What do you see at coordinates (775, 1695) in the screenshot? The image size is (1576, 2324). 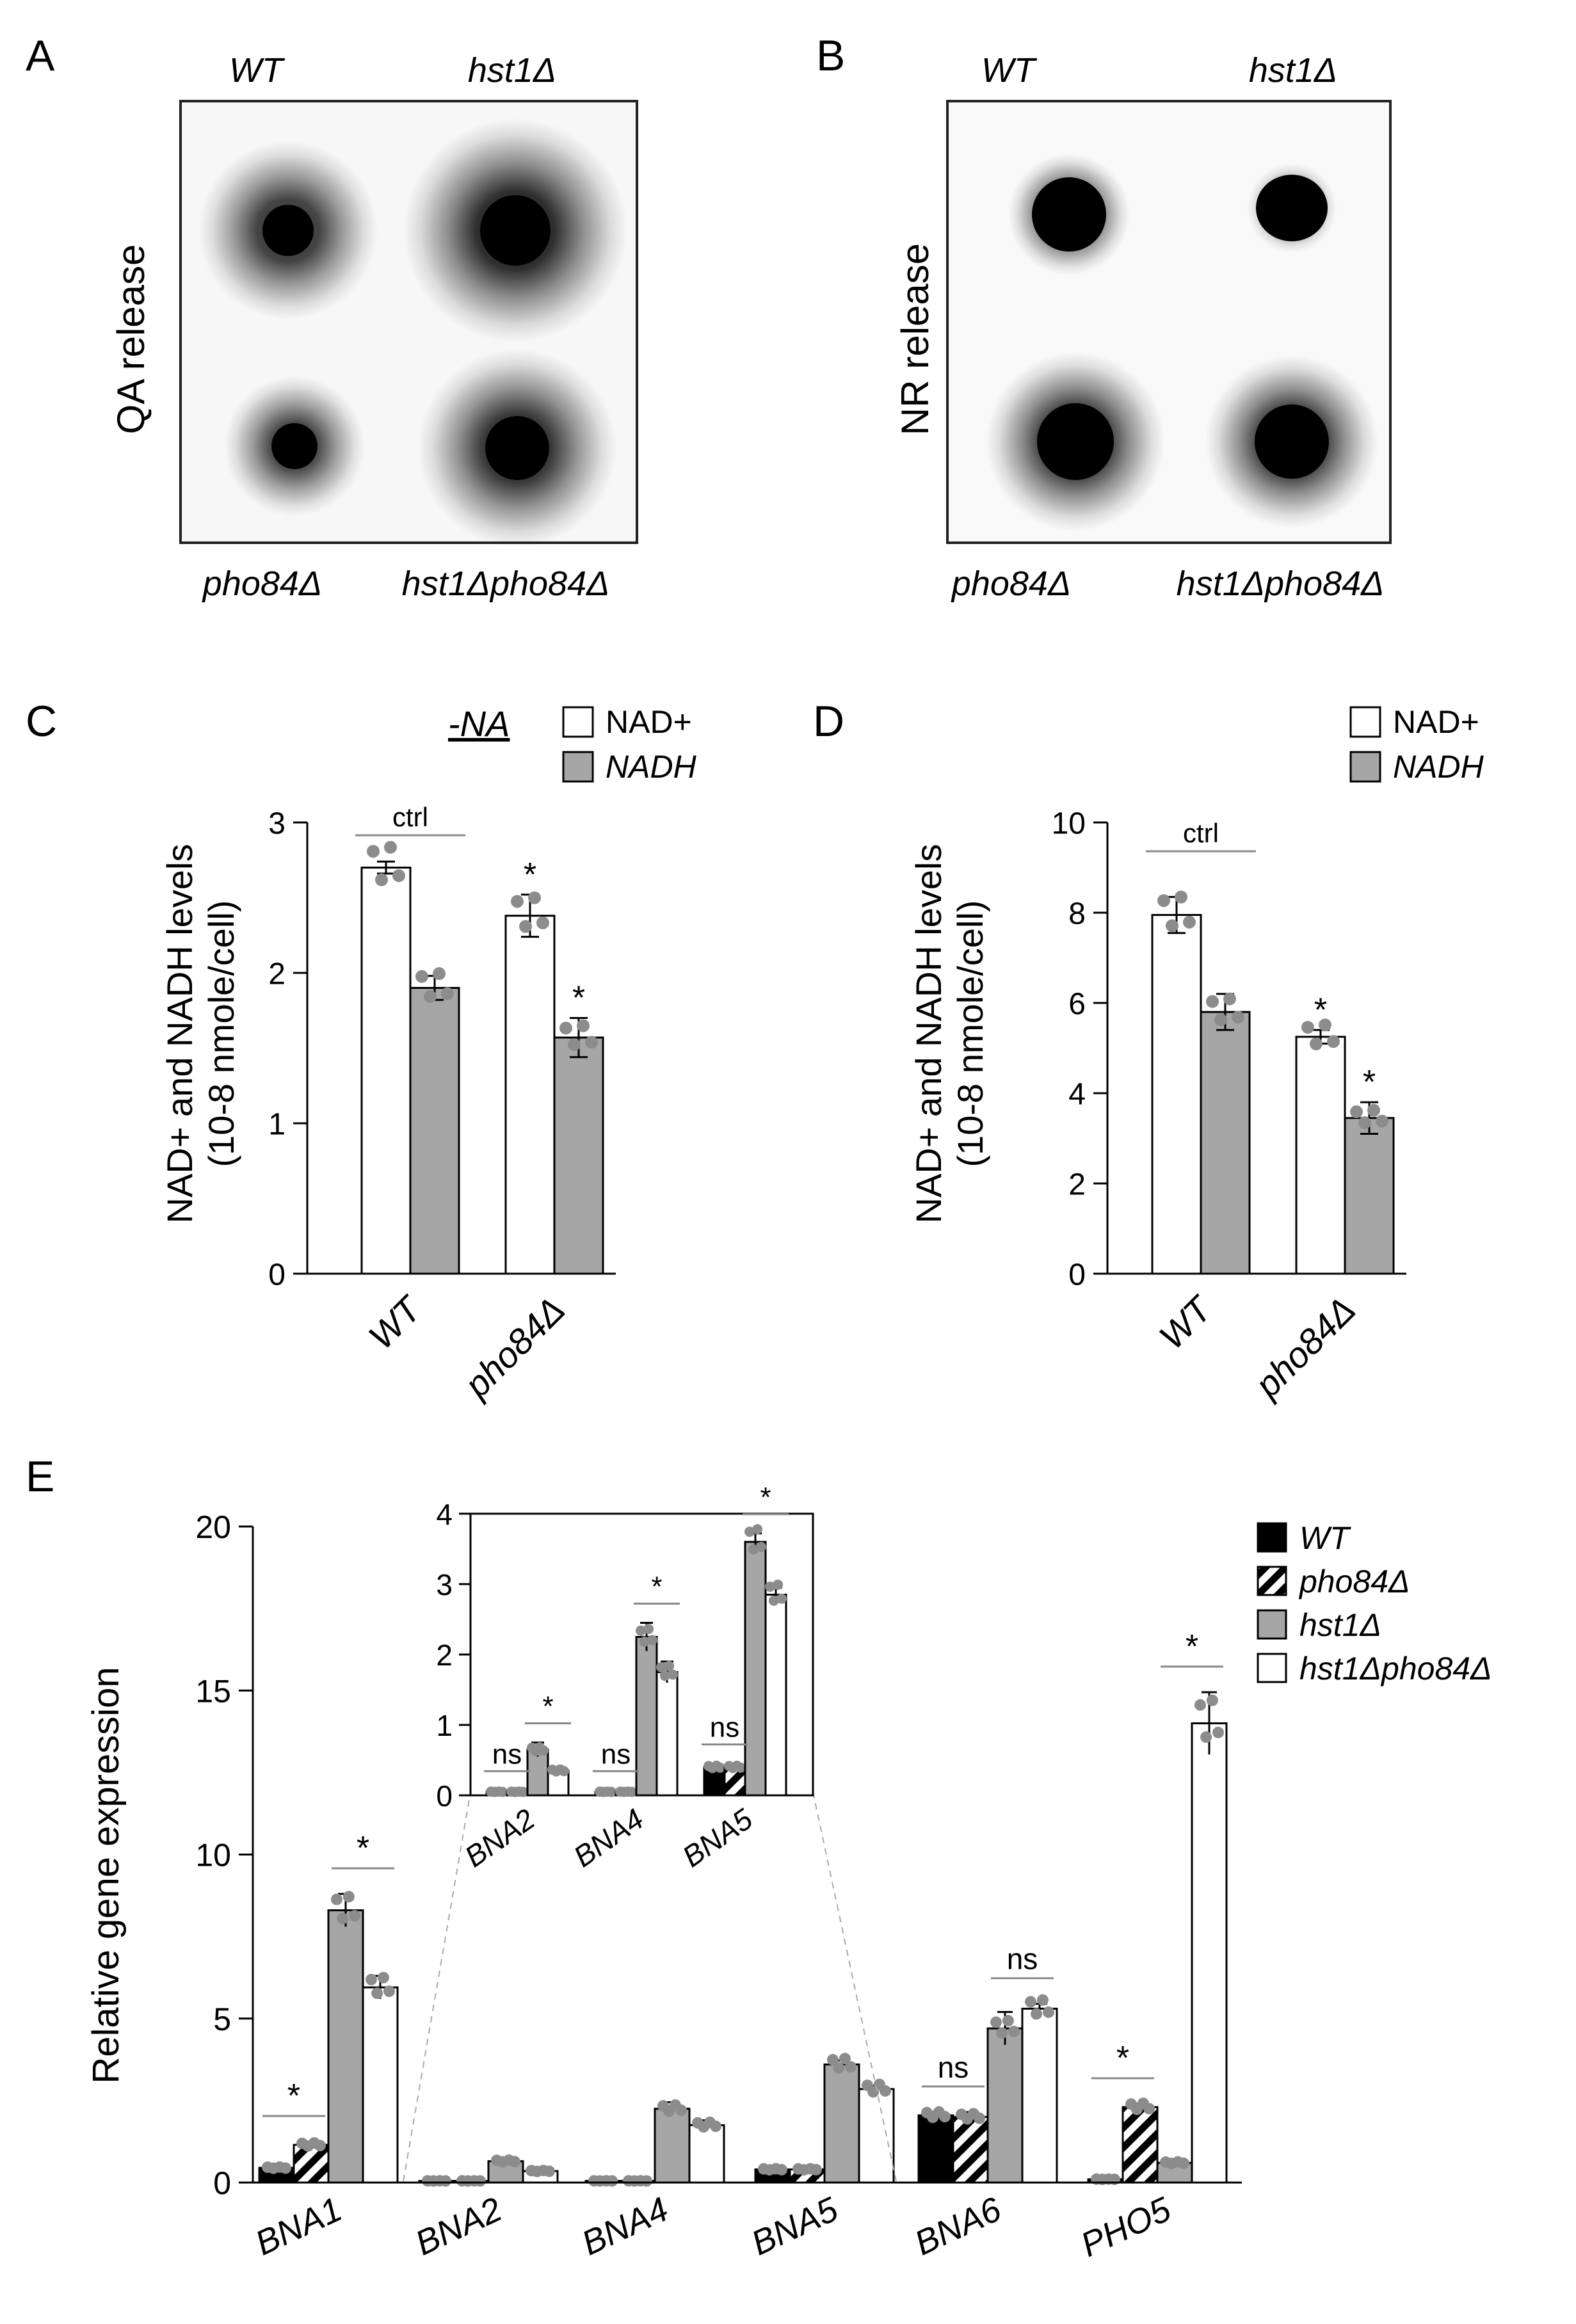 I see `e-inset-bar` at bounding box center [775, 1695].